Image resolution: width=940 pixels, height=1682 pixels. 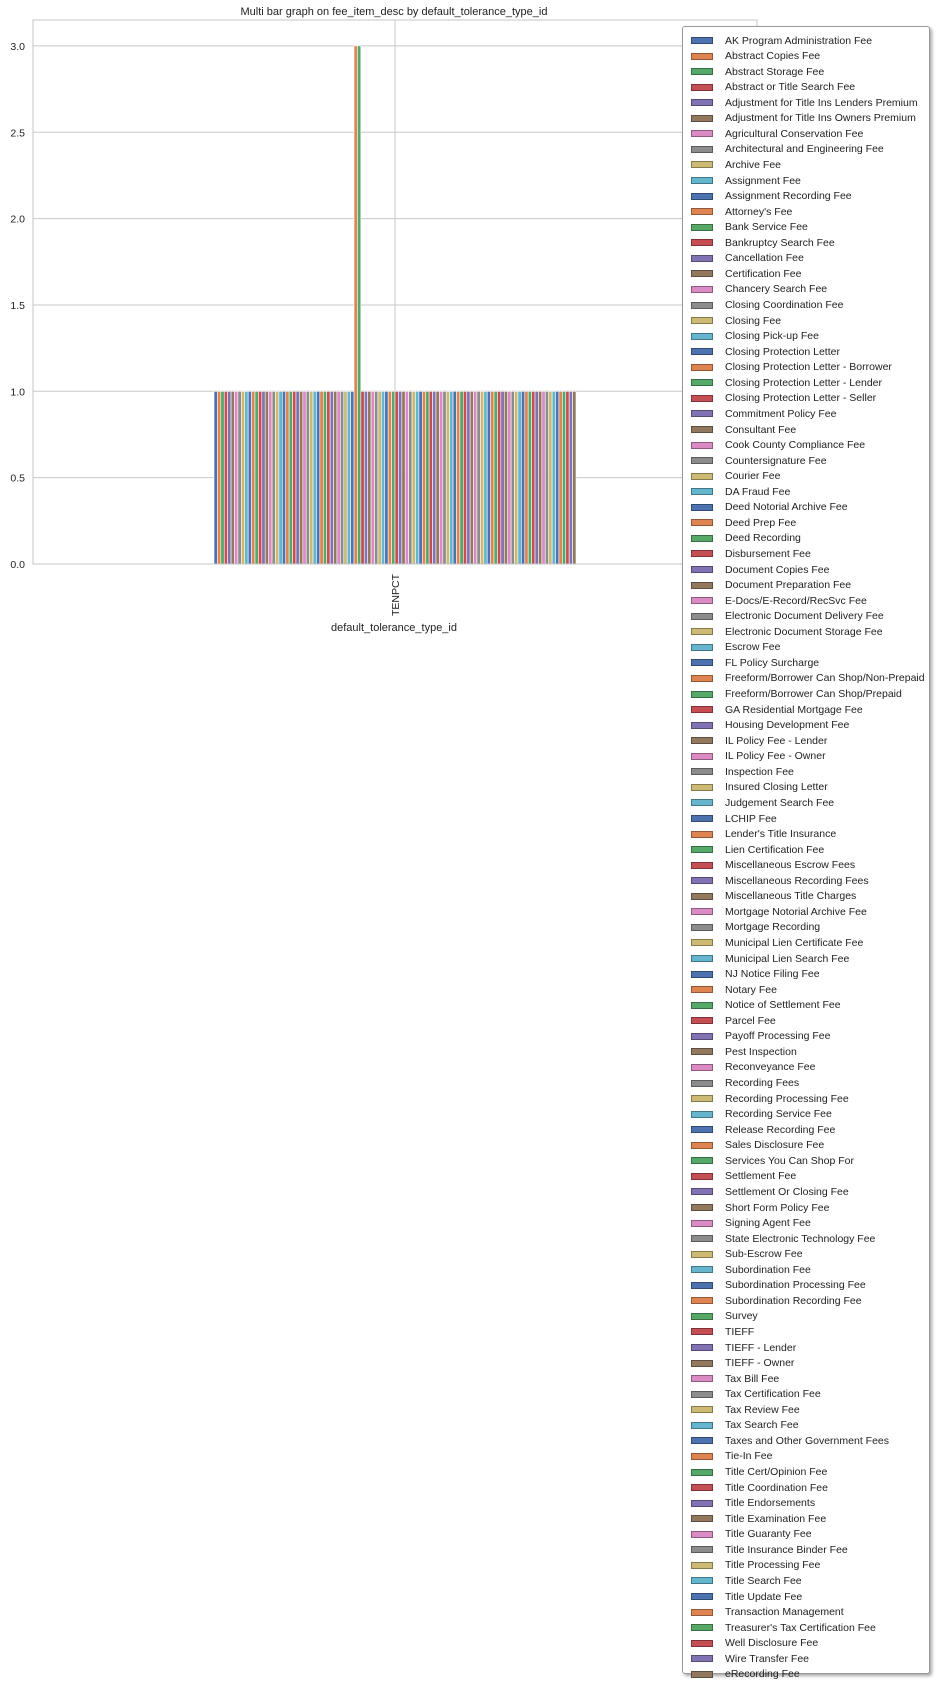 I want to click on legend-label: TIEFF, so click(x=740, y=1331).